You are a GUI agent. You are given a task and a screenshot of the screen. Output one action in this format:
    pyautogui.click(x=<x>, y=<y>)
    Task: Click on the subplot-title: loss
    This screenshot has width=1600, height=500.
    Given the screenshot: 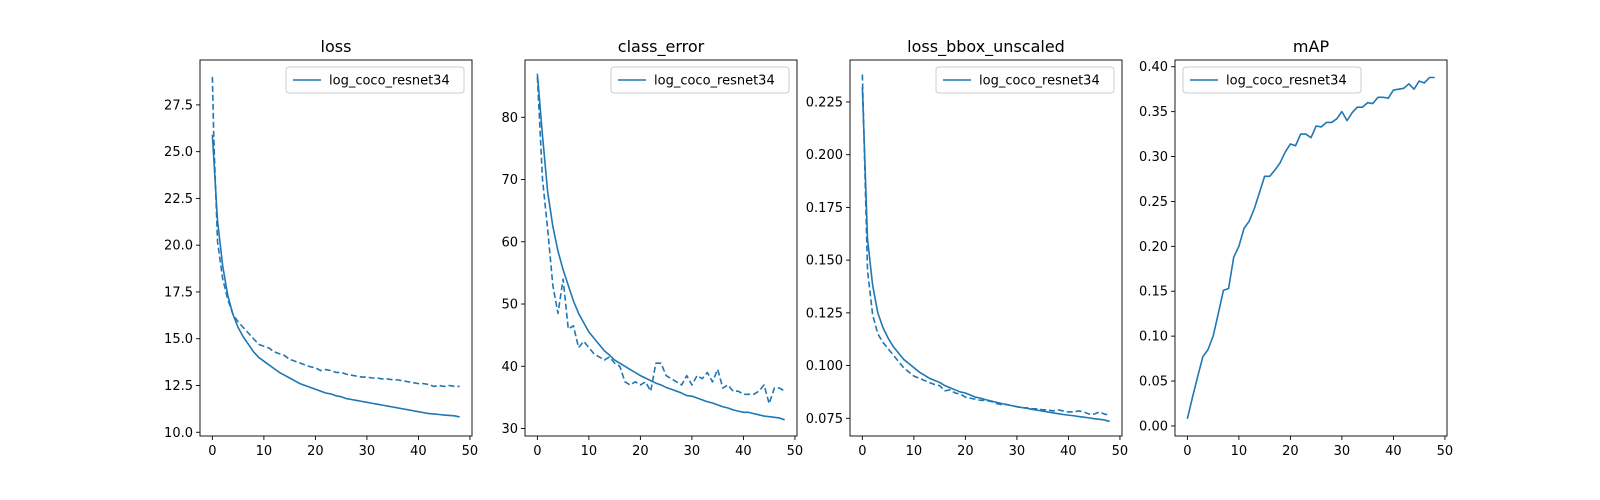 What is the action you would take?
    pyautogui.click(x=336, y=46)
    